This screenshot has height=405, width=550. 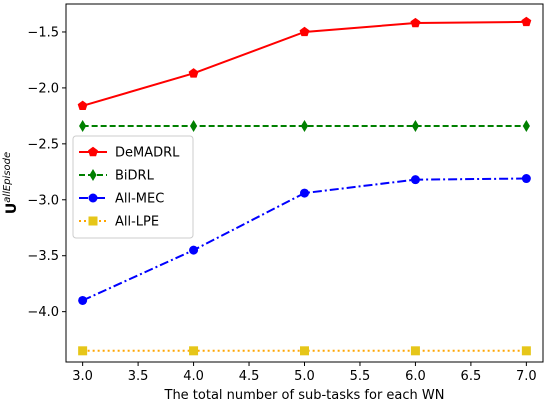 I want to click on legend-label: All-MEC, so click(x=139, y=199).